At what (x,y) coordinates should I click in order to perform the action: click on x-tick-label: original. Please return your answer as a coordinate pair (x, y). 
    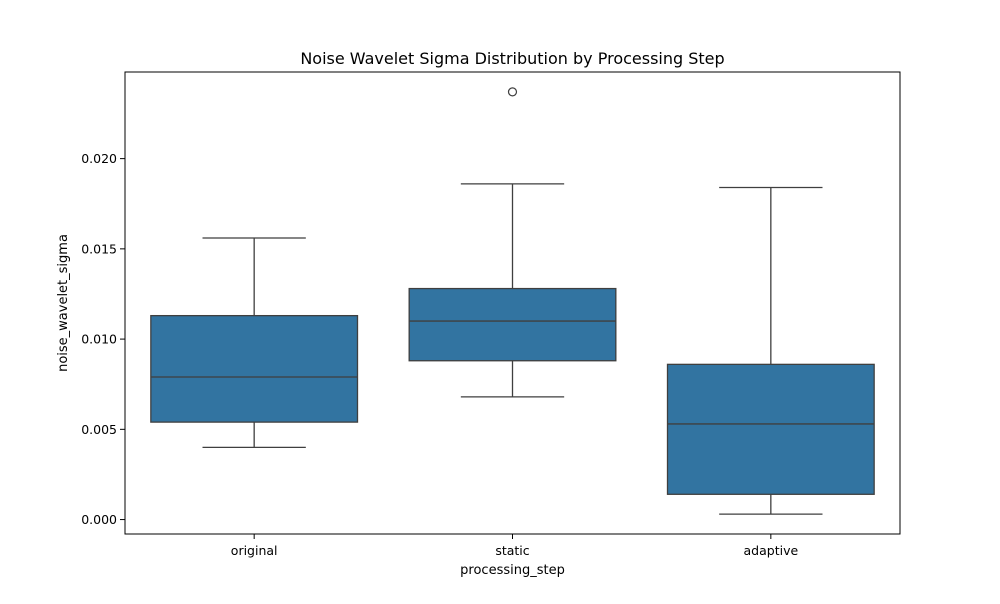
    Looking at the image, I should click on (254, 550).